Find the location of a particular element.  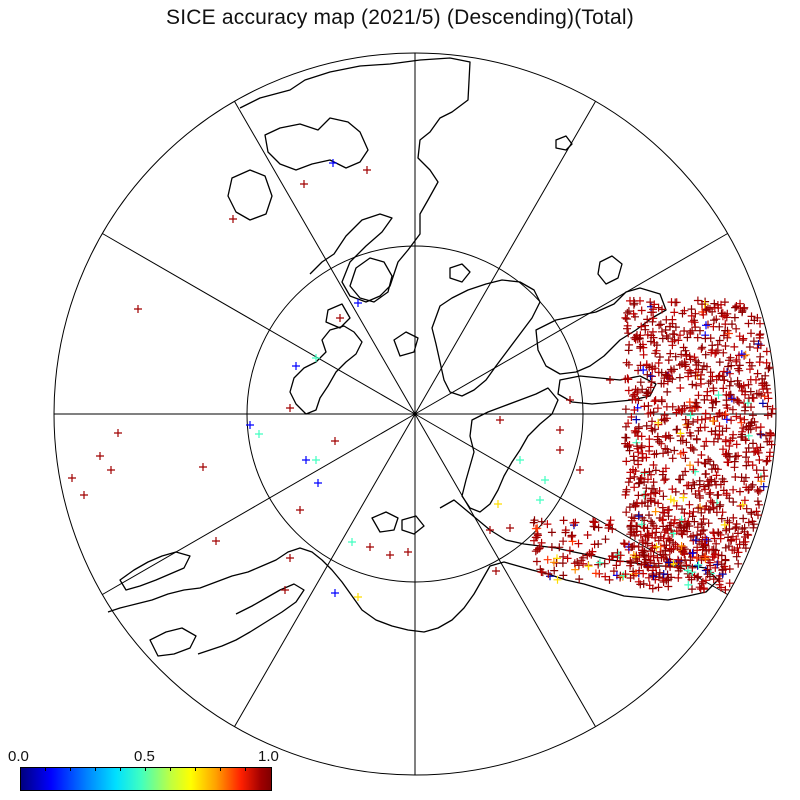

meridian-line is located at coordinates (571, 324).